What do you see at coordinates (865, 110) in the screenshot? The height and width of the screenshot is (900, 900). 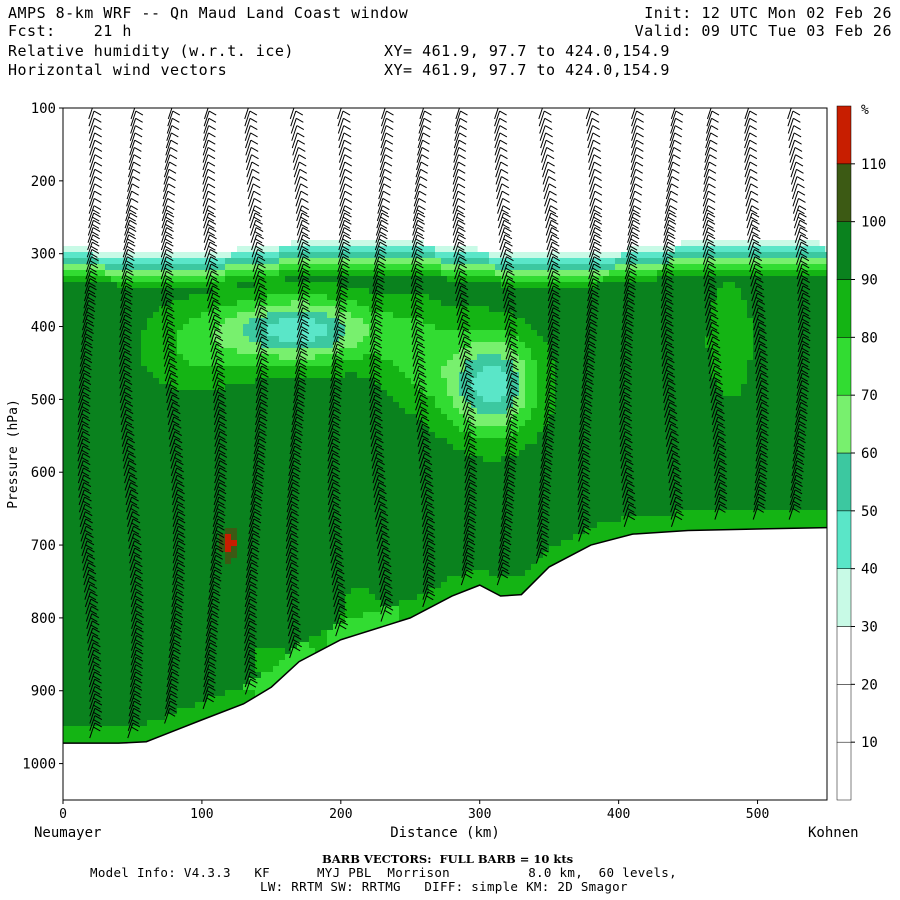 I see `colorbar-unit: %` at bounding box center [865, 110].